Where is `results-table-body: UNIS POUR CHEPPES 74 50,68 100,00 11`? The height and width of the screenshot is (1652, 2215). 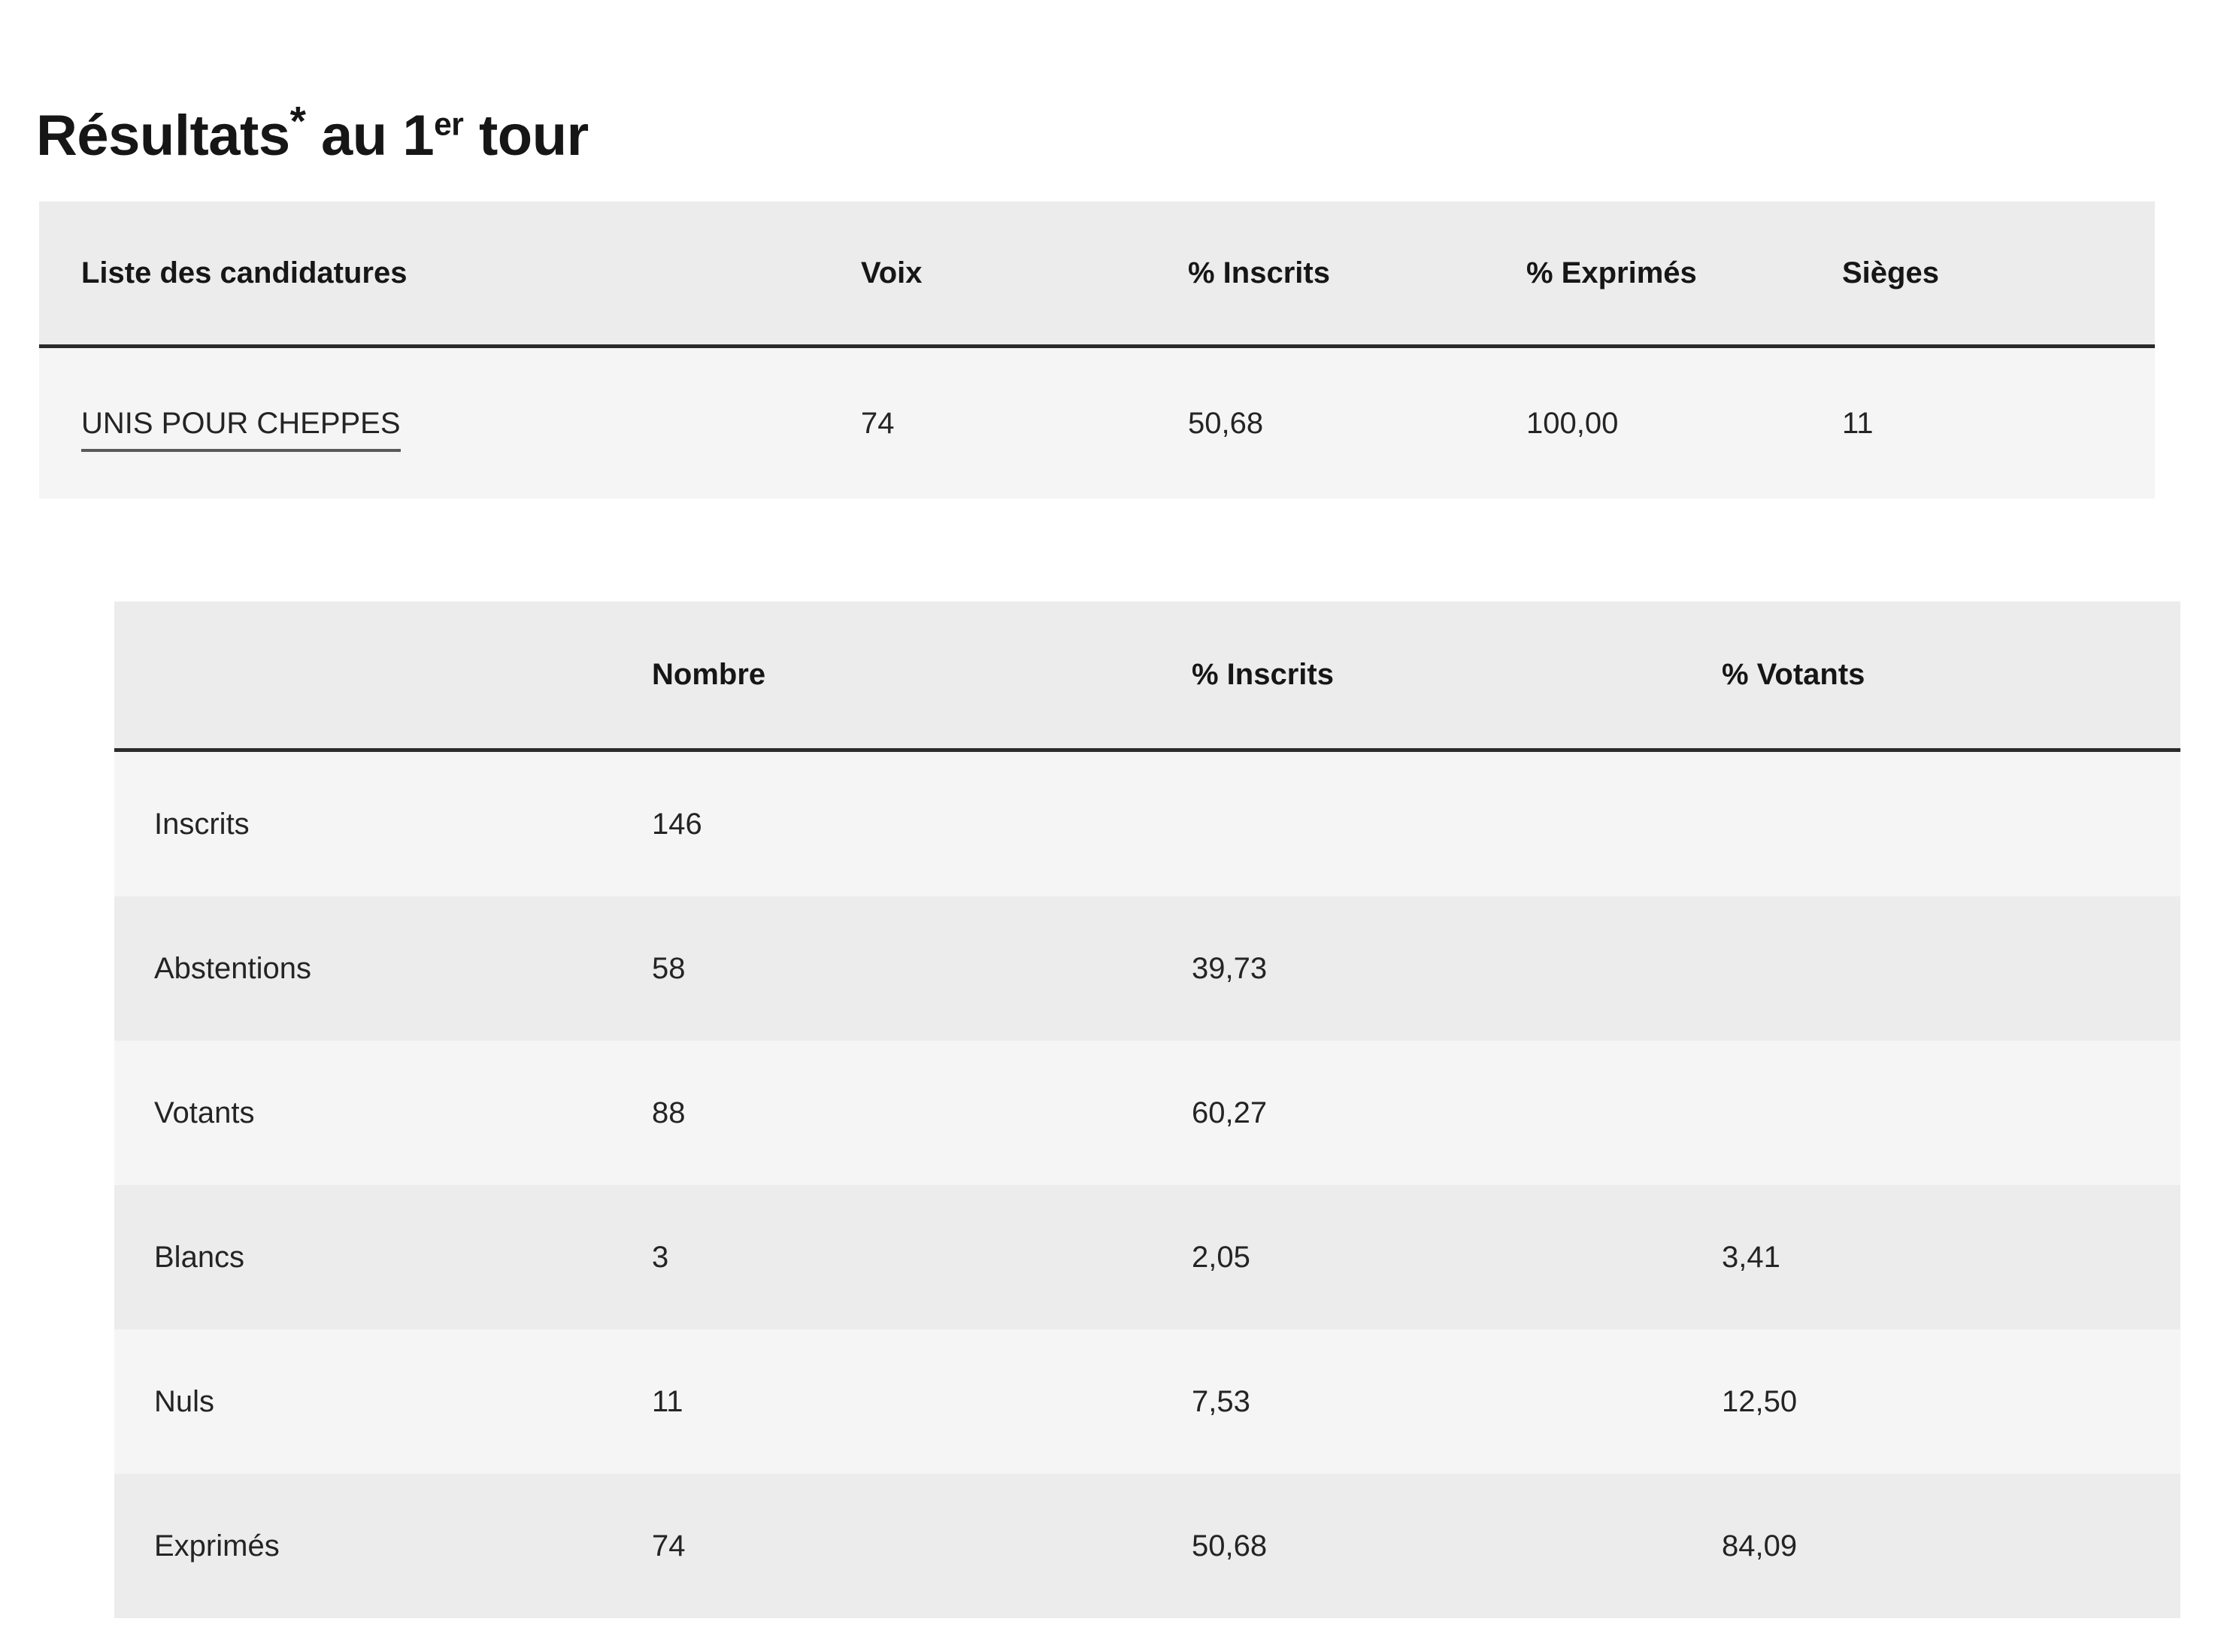 results-table-body: UNIS POUR CHEPPES 74 50,68 100,00 11 is located at coordinates (1097, 422).